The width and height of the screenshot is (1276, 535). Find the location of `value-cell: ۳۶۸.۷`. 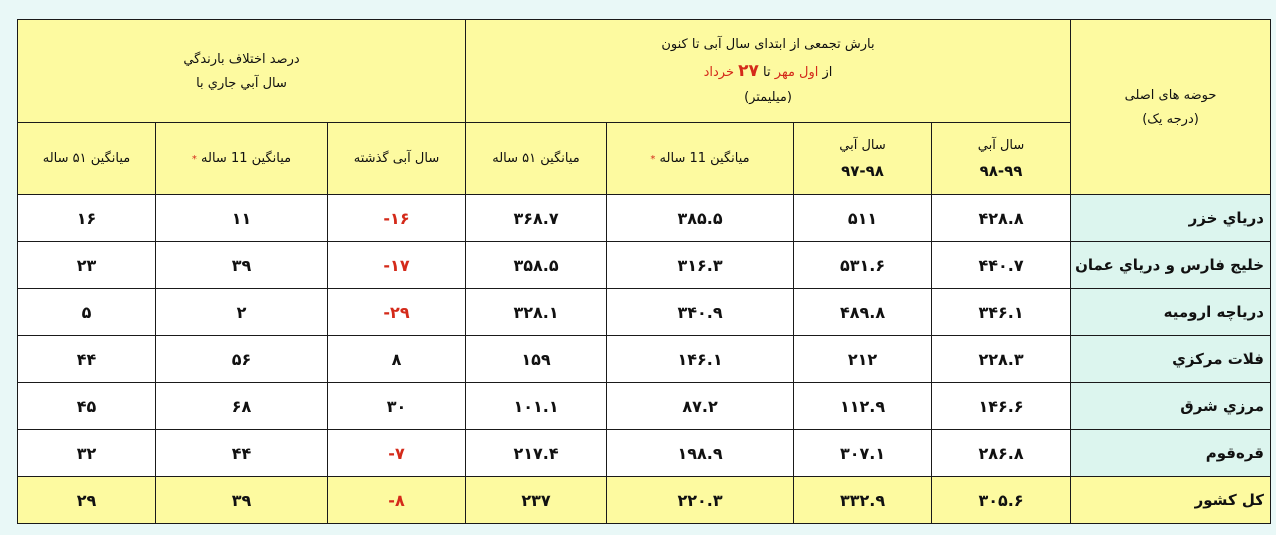

value-cell: ۳۶۸.۷ is located at coordinates (536, 218).